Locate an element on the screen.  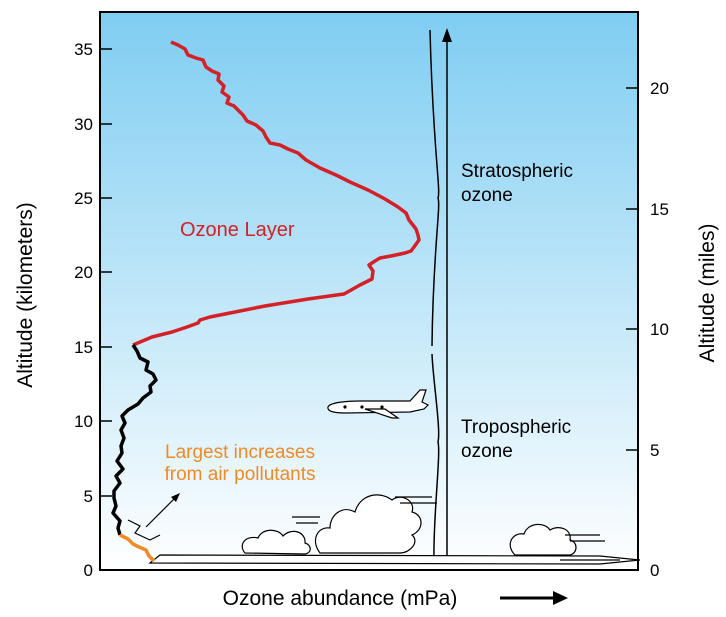
pointer-arrow-head-icon is located at coordinates (175, 497).